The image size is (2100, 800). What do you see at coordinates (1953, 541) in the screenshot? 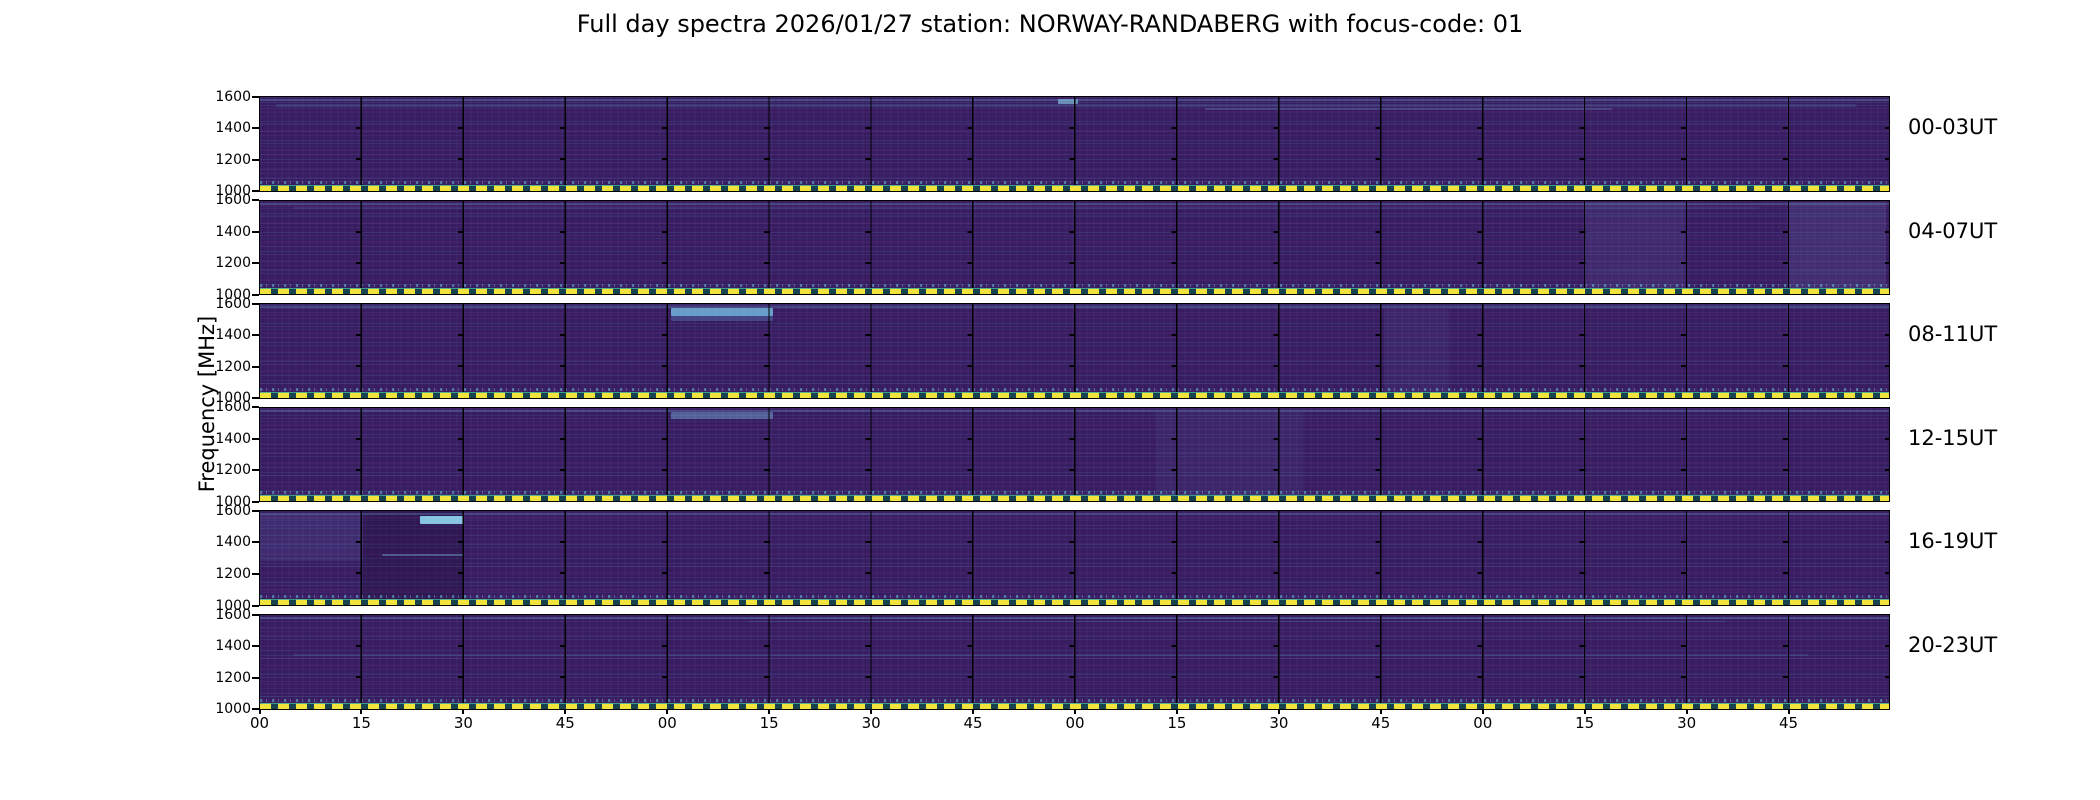
I see `panel-time-label: 16-19UT` at bounding box center [1953, 541].